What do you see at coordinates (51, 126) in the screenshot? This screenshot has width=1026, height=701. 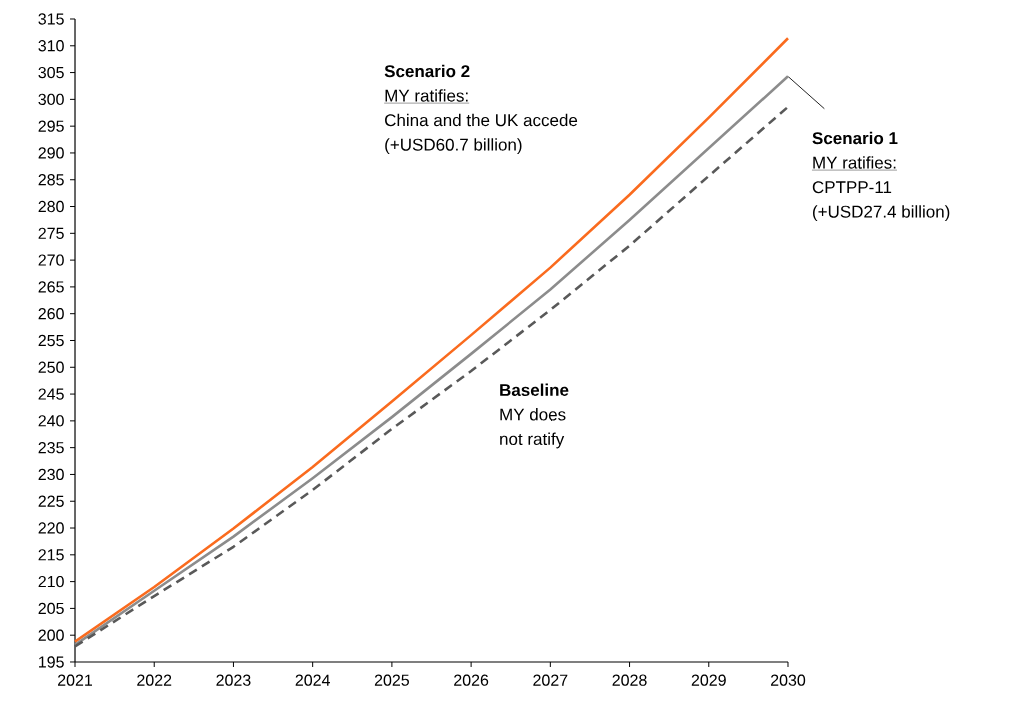 I see `y-tick-label: 295` at bounding box center [51, 126].